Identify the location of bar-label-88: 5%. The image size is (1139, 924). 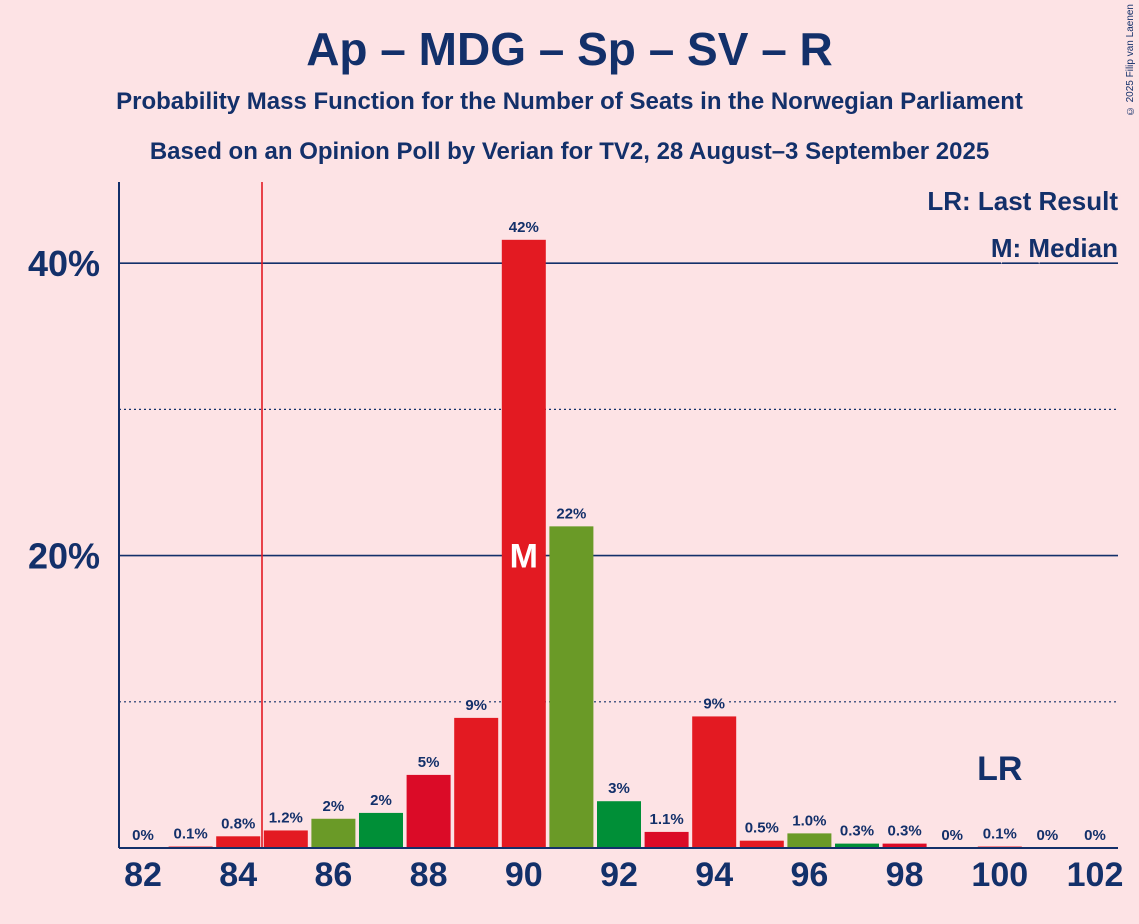
(429, 762).